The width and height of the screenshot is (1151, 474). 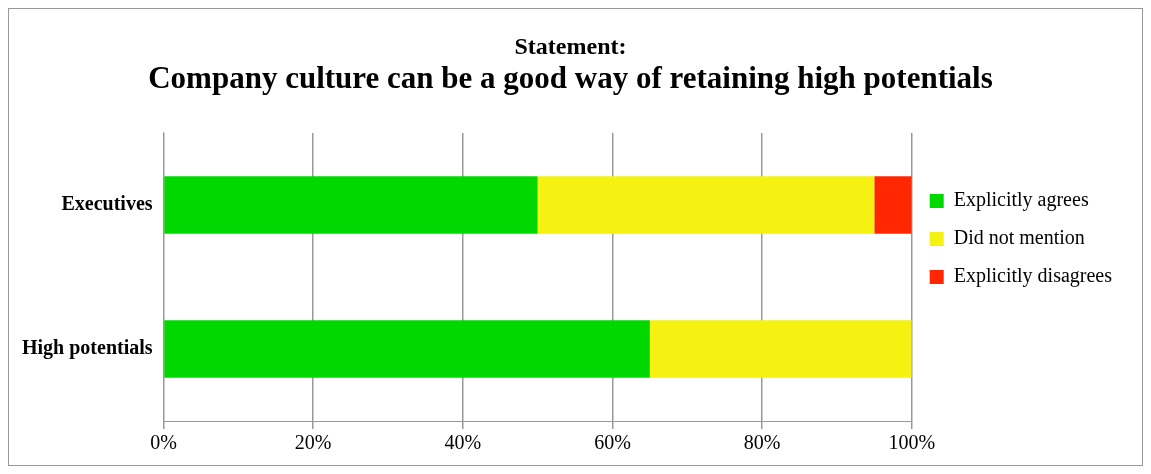 I want to click on x-tick-label: 20%, so click(x=313, y=442).